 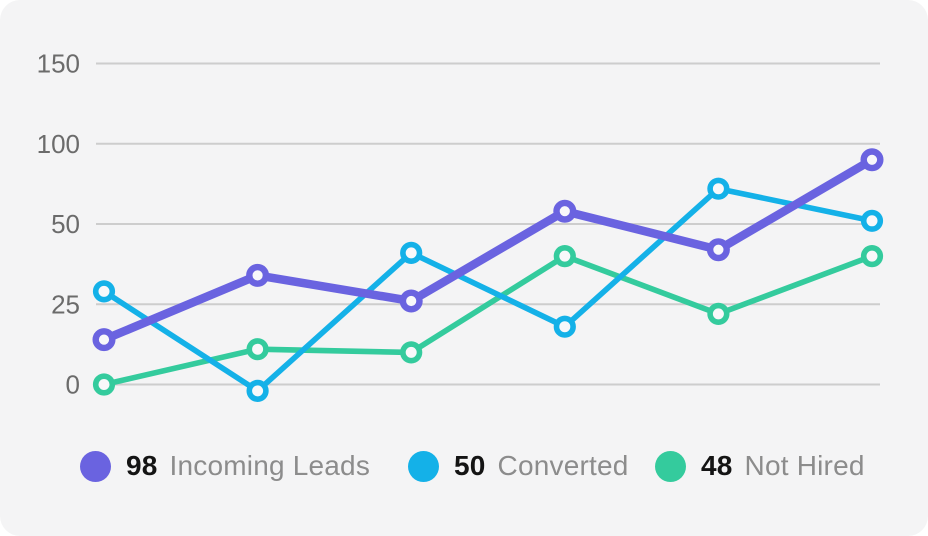 I want to click on y-axis-tick-label: 50, so click(x=65, y=224).